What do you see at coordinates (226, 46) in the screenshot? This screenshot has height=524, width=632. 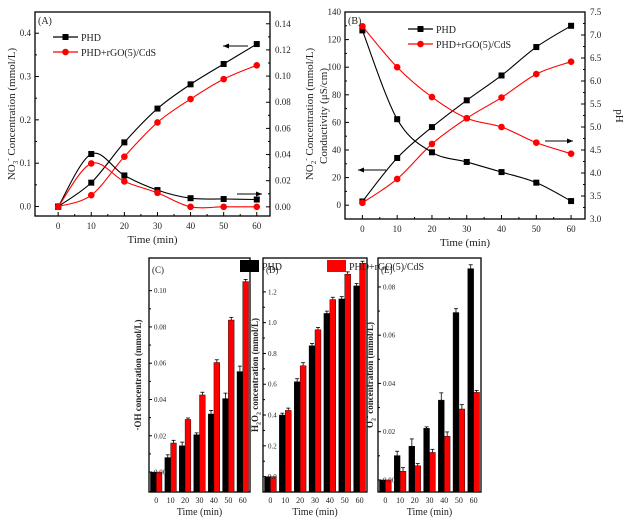 I see `arrow-left-axis-head` at bounding box center [226, 46].